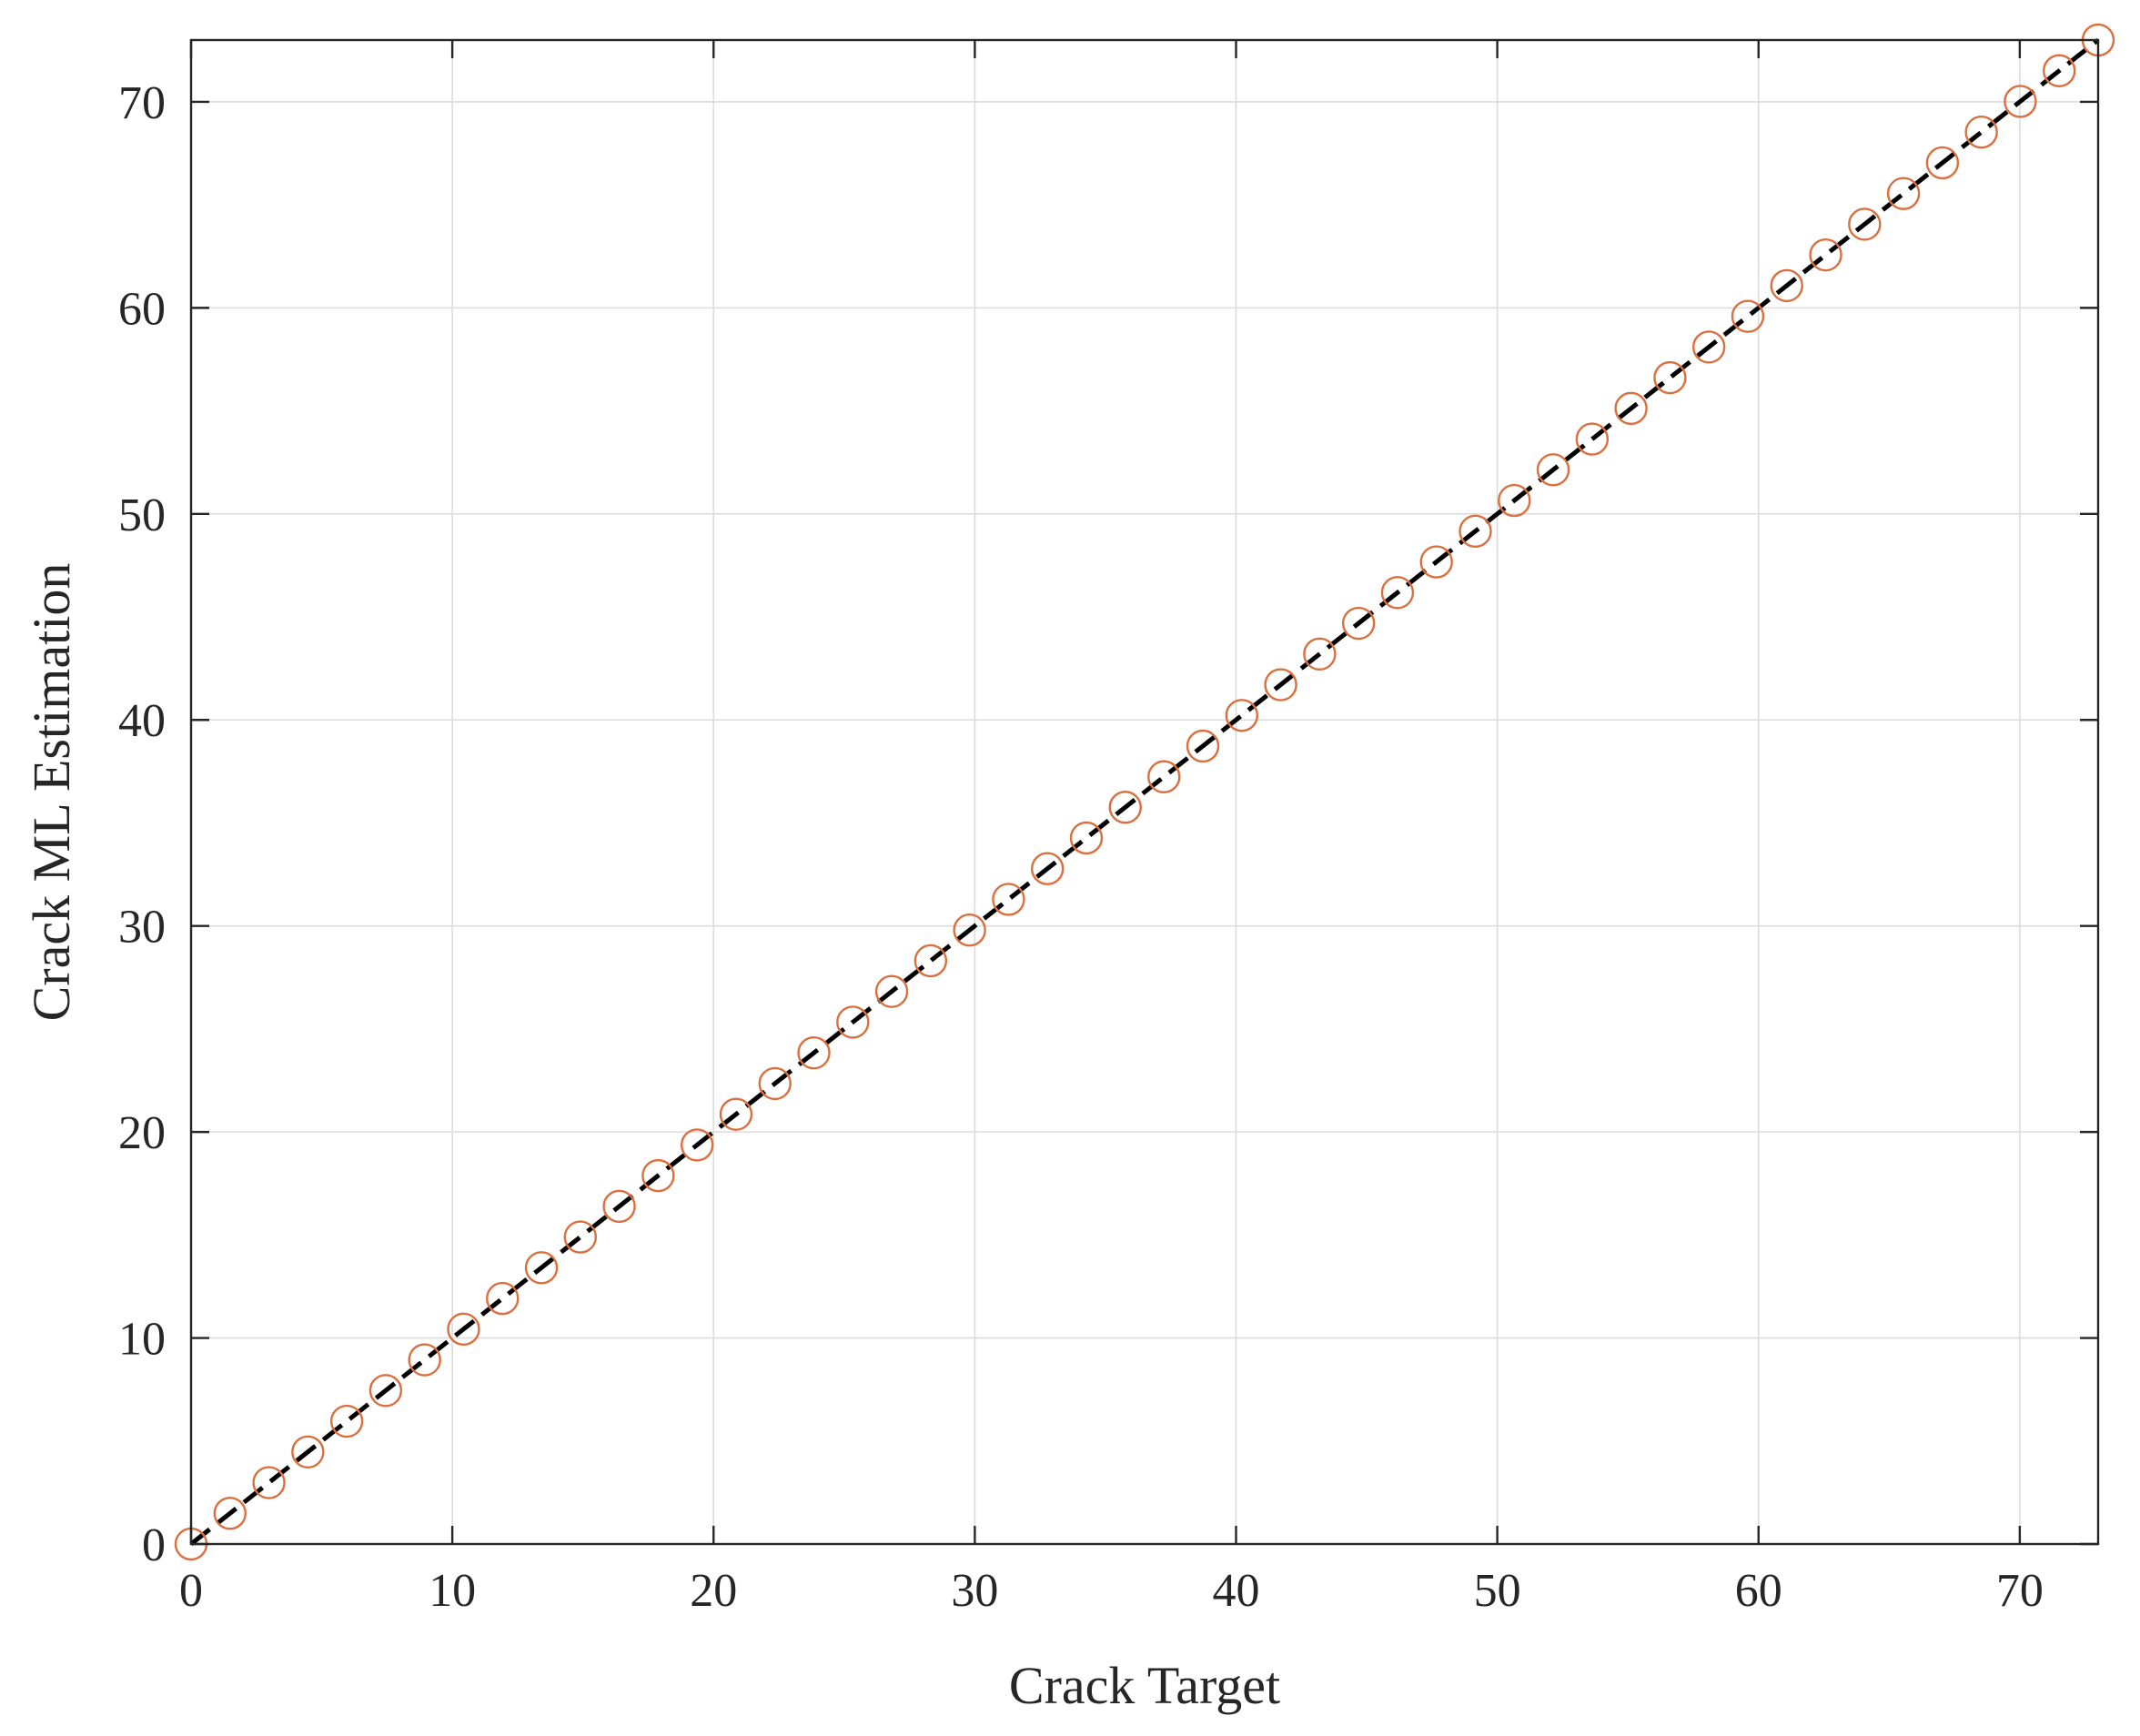  I want to click on y-tick-label: 60, so click(142, 309).